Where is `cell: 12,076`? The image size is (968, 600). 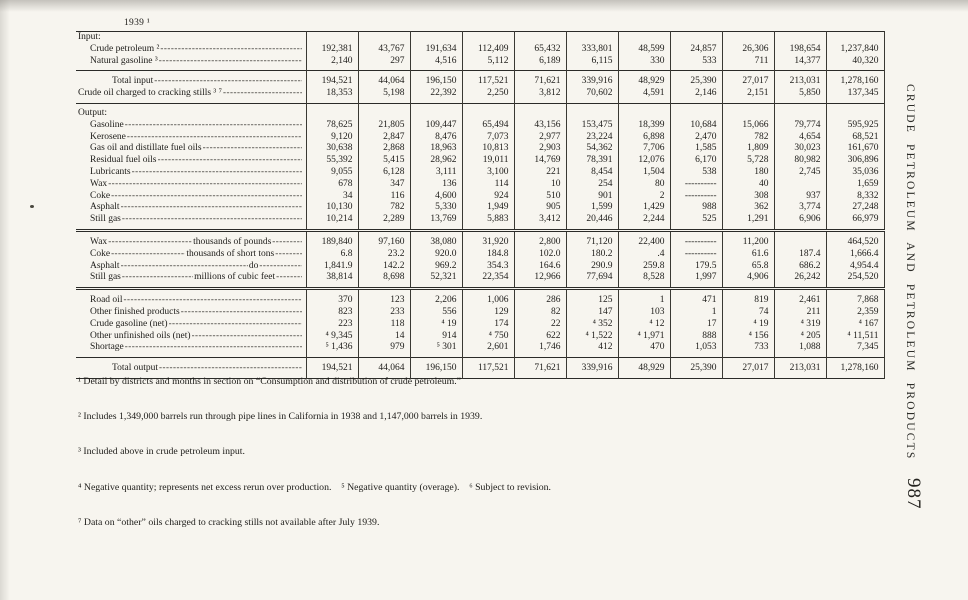 cell: 12,076 is located at coordinates (643, 160).